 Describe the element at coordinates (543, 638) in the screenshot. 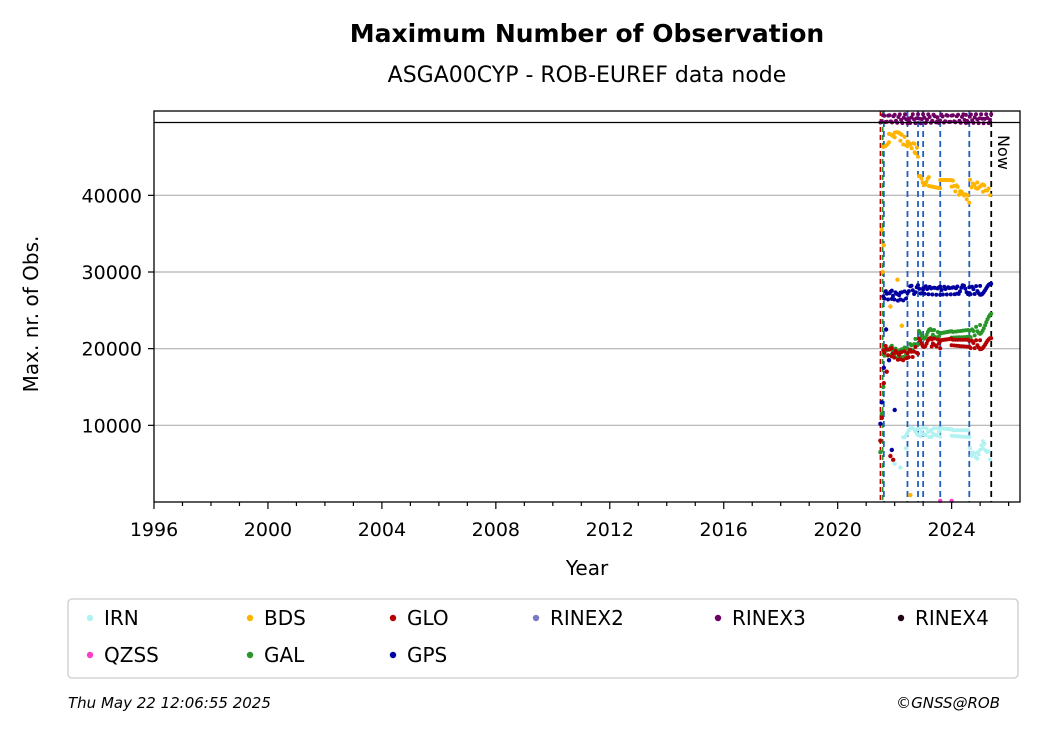

I see `legend-box` at that location.